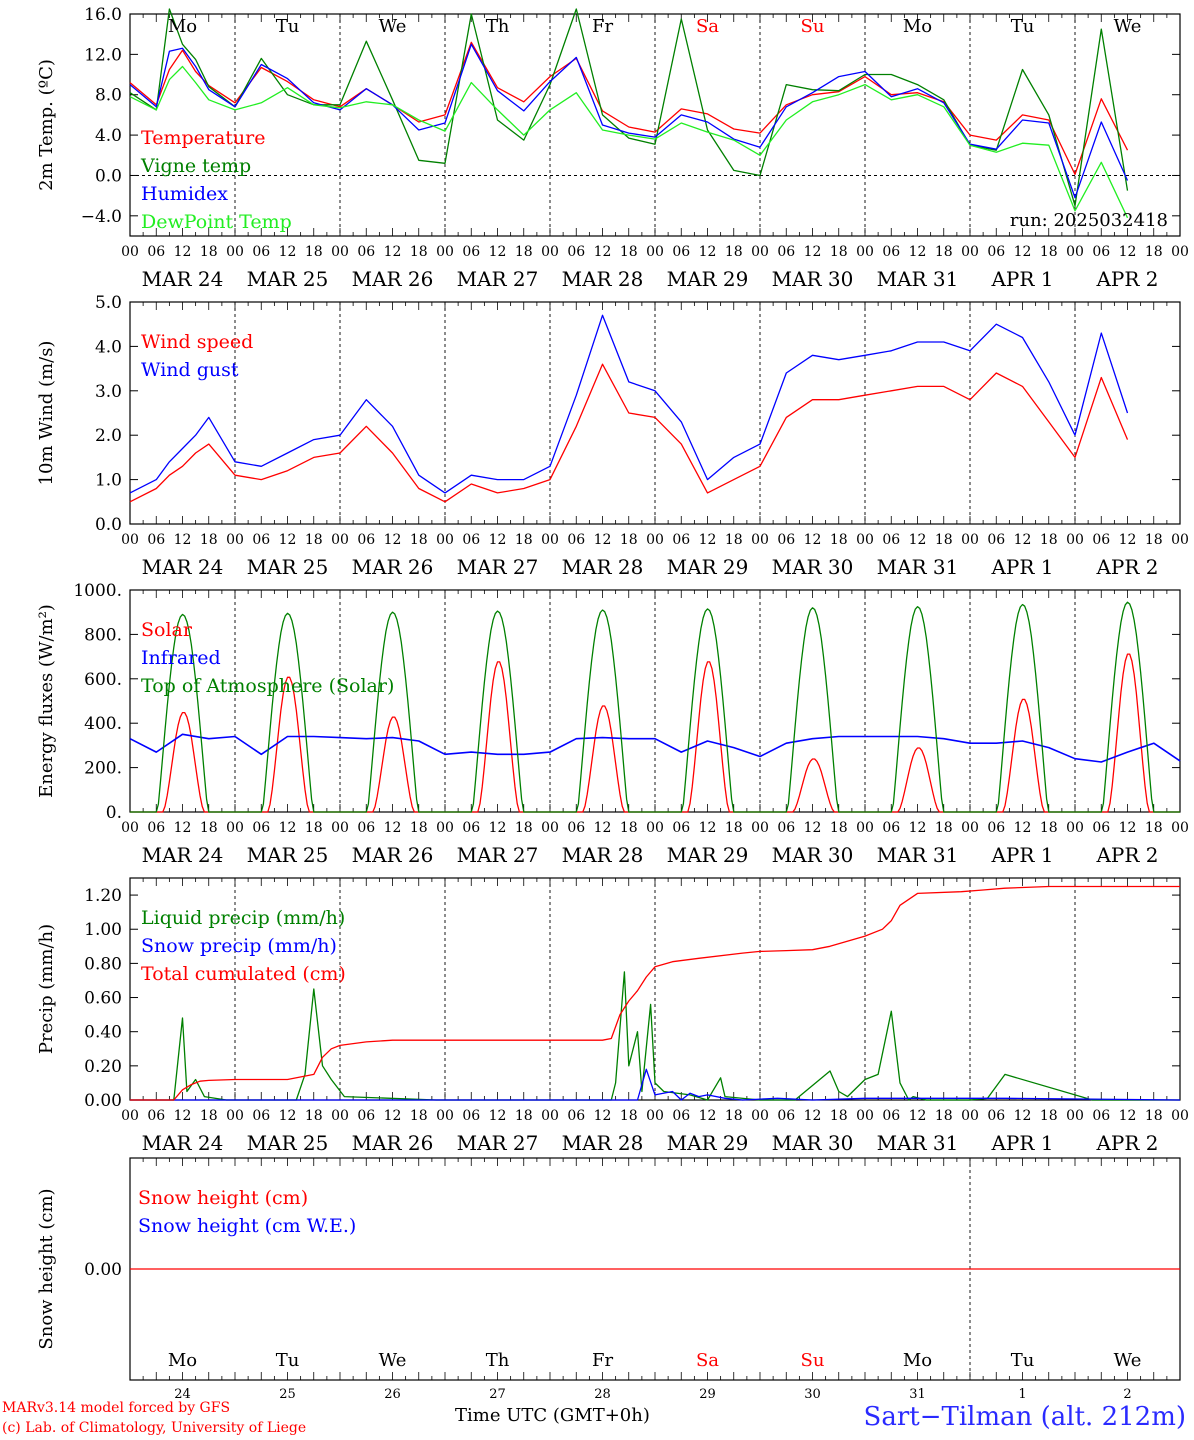  What do you see at coordinates (707, 1360) in the screenshot?
I see `day-name: Sa` at bounding box center [707, 1360].